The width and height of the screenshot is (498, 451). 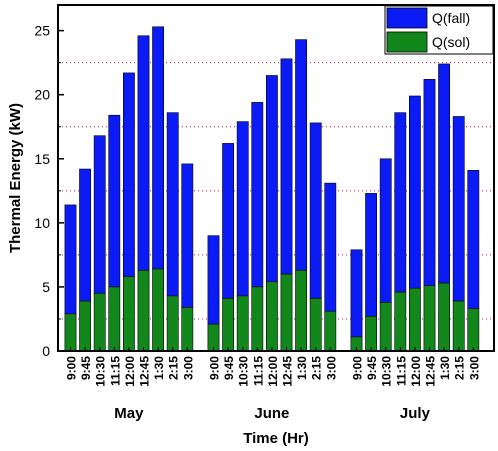 What do you see at coordinates (407, 42) in the screenshot?
I see `legend-swatch-sol` at bounding box center [407, 42].